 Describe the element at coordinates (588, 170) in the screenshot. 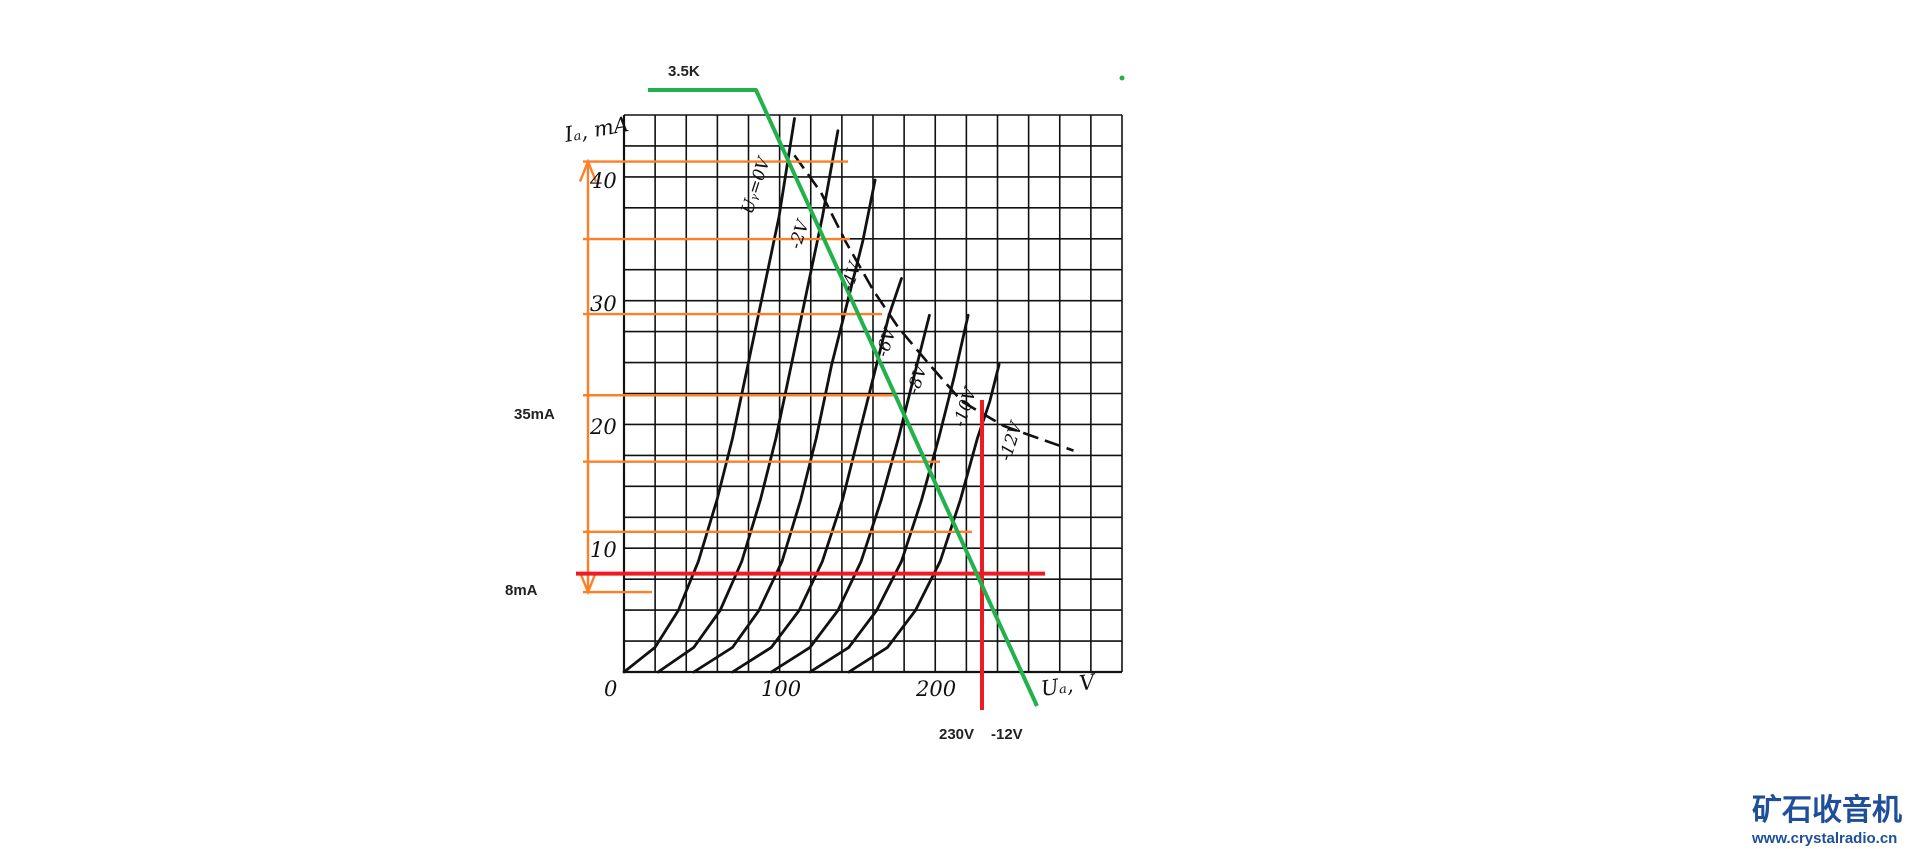

I see `swing-arrow-head-top` at that location.